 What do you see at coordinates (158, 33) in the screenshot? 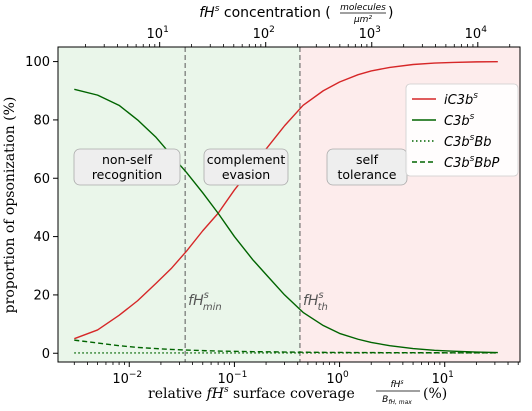
I see `top-tick-label-0: 10¹` at bounding box center [158, 33].